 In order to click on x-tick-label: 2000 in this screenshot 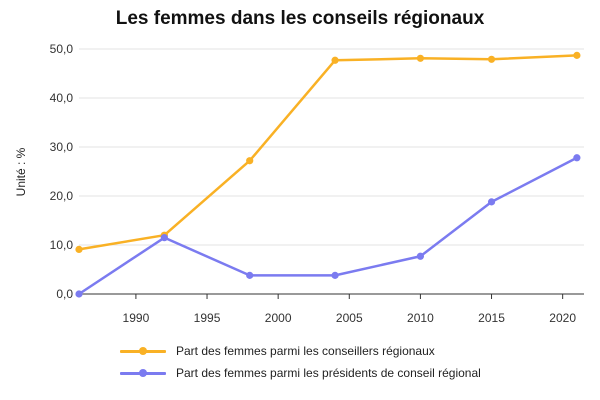, I will do `click(278, 318)`.